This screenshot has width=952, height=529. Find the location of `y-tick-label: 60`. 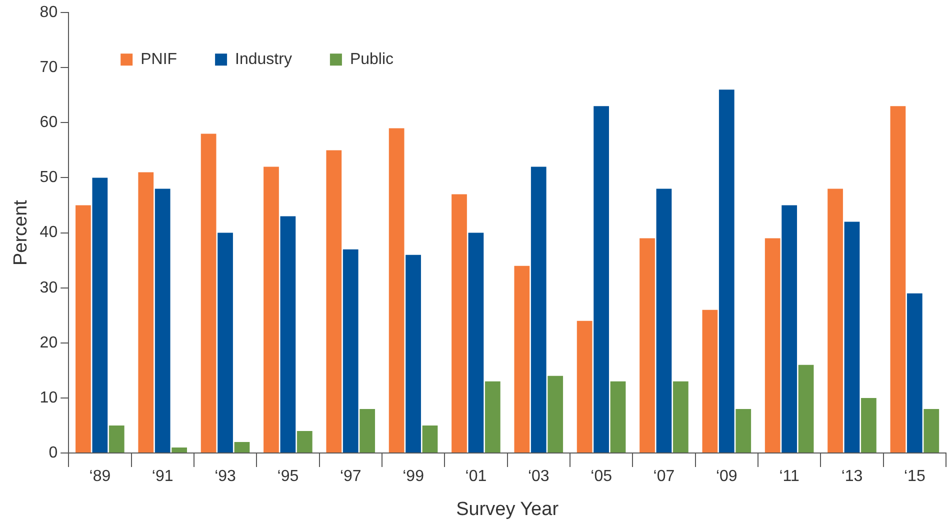

y-tick-label: 60 is located at coordinates (49, 123).